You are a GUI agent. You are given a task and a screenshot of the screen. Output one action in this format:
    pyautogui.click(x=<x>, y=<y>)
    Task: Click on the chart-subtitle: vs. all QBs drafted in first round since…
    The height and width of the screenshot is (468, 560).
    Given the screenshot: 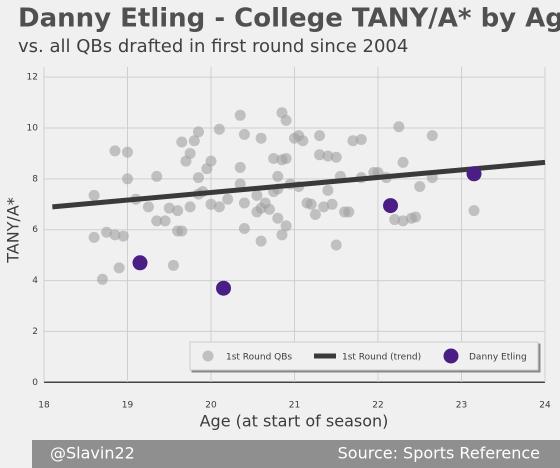 What is the action you would take?
    pyautogui.click(x=213, y=46)
    